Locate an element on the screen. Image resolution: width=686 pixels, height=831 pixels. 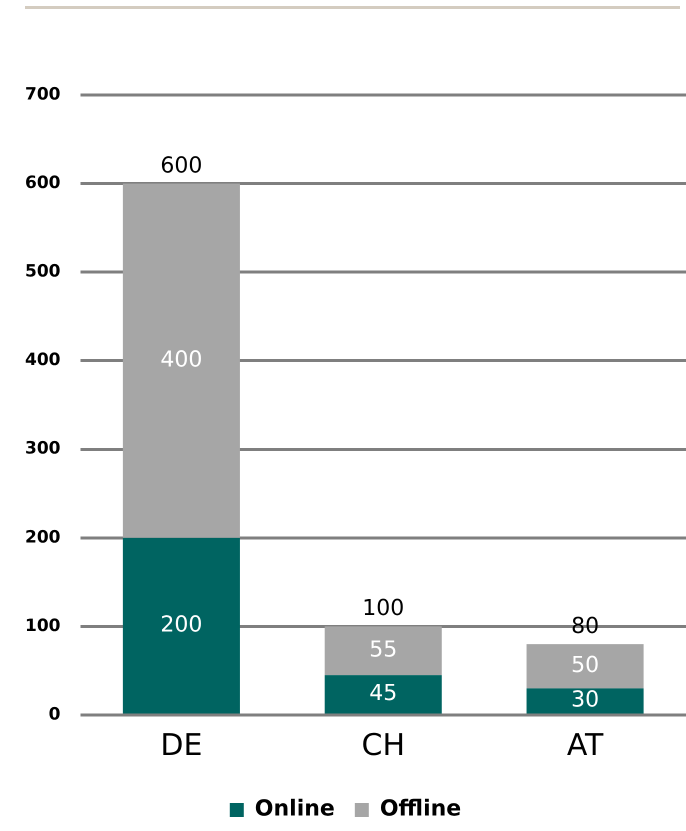
data-label: 30 is located at coordinates (585, 700).